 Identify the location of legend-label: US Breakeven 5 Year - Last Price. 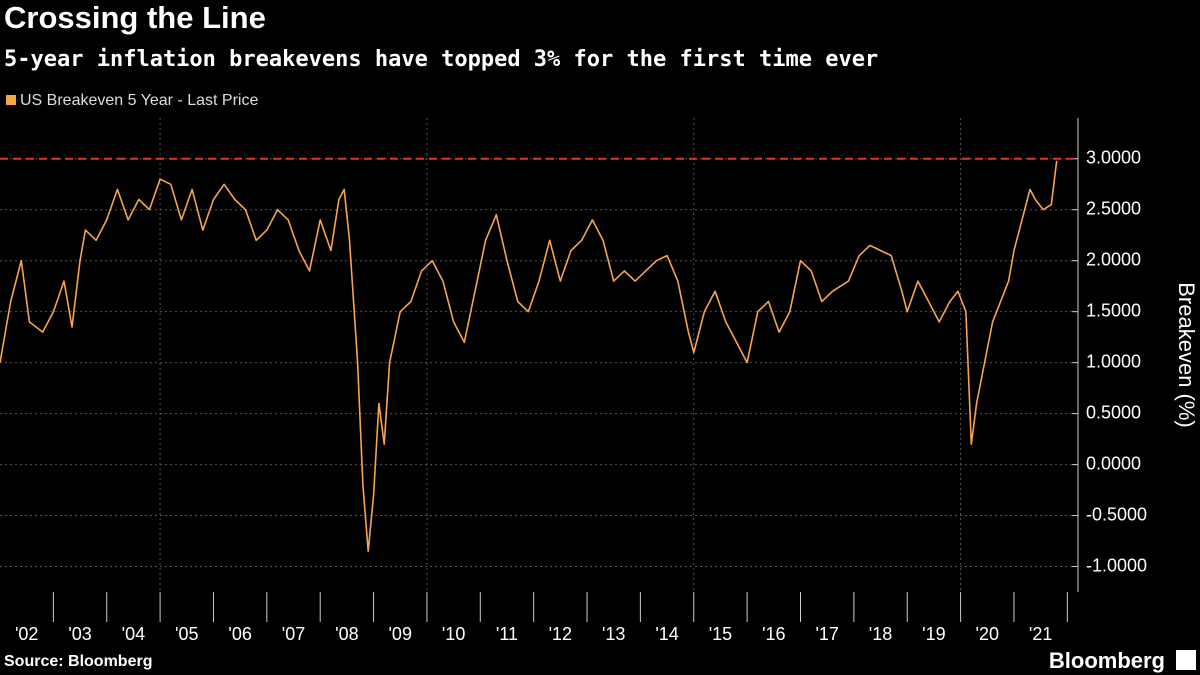
(139, 100).